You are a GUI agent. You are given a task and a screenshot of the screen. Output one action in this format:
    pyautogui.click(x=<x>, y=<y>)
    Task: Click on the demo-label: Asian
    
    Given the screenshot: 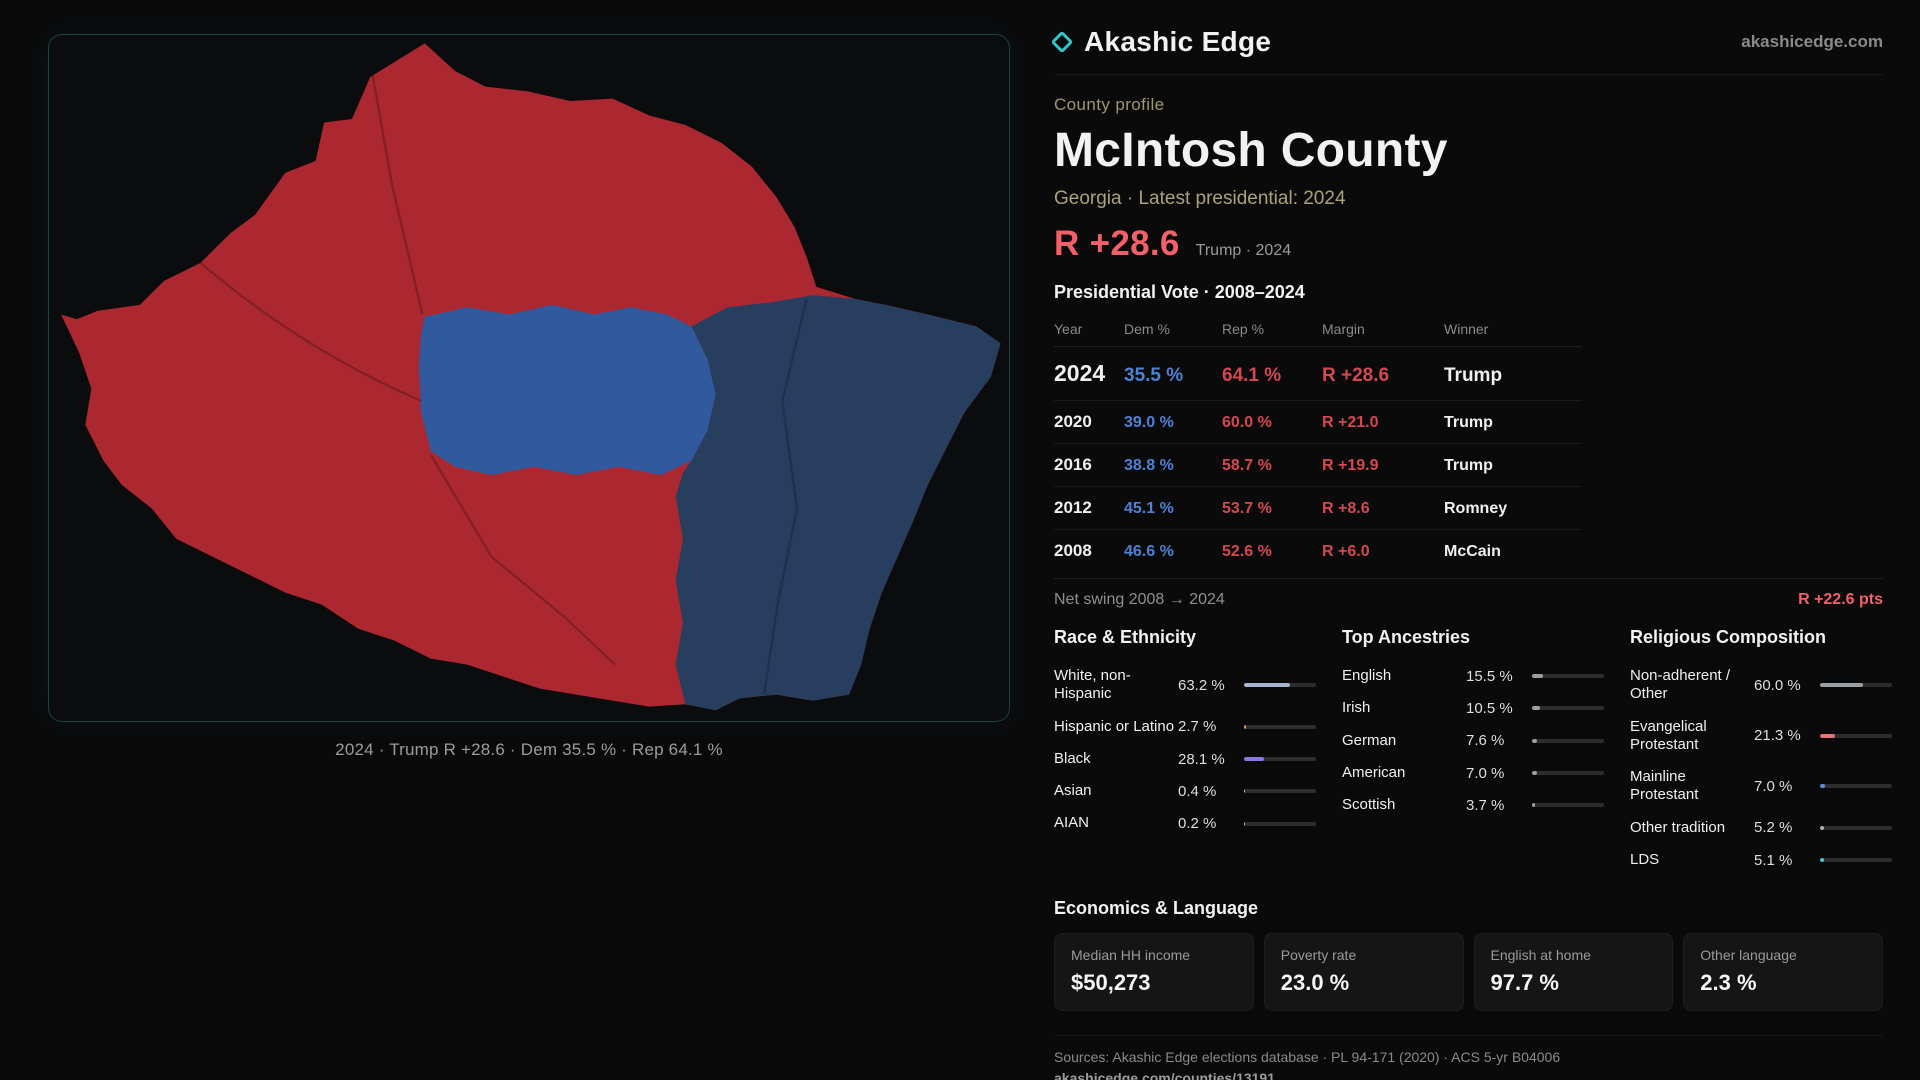 What is the action you would take?
    pyautogui.click(x=1073, y=791)
    